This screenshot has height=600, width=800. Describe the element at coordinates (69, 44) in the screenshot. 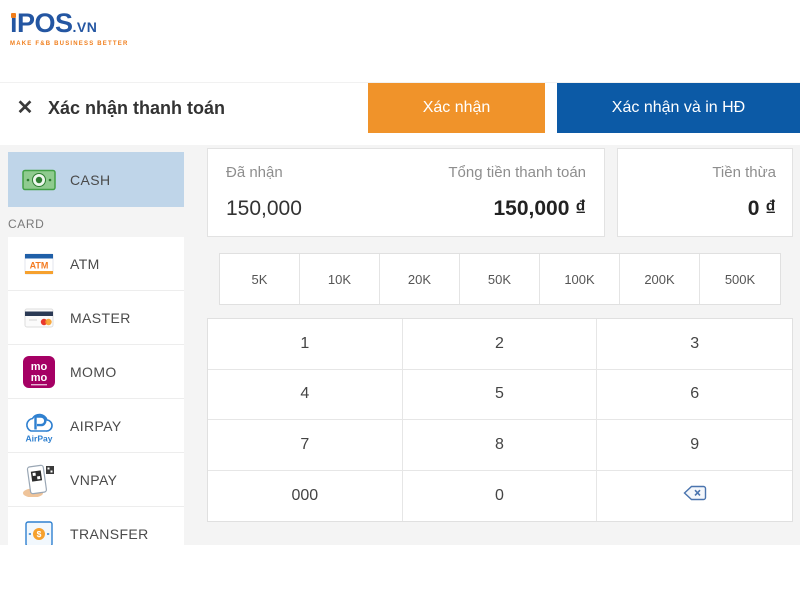

I see `ipos-logo-tagline: MAKE F&B BUSINESS BETTER` at that location.